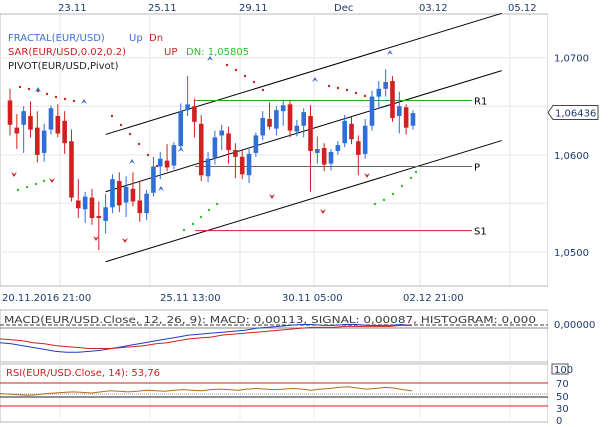 This screenshot has width=610, height=427. What do you see at coordinates (46, 298) in the screenshot?
I see `bottom-date-label: 20.11.2016 21:00` at bounding box center [46, 298].